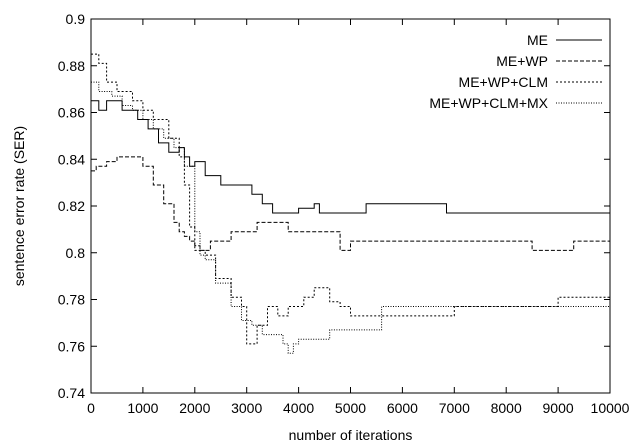 This screenshot has width=638, height=444. What do you see at coordinates (246, 408) in the screenshot?
I see `x-tick-label: 3000` at bounding box center [246, 408].